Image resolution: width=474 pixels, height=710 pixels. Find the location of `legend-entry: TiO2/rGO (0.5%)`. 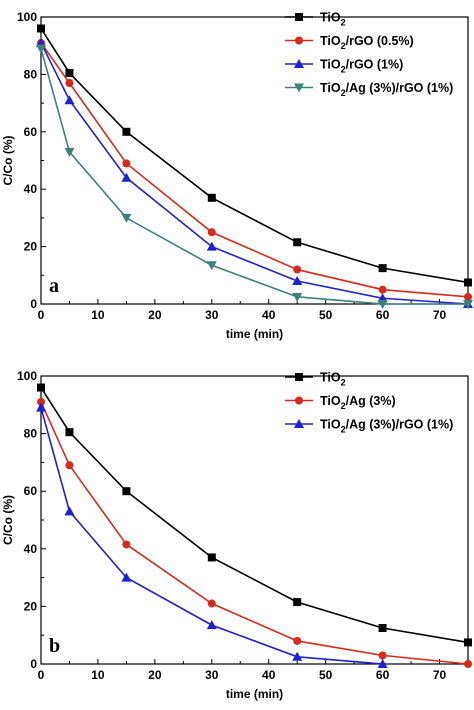

legend-entry: TiO2/rGO (0.5%) is located at coordinates (349, 42).